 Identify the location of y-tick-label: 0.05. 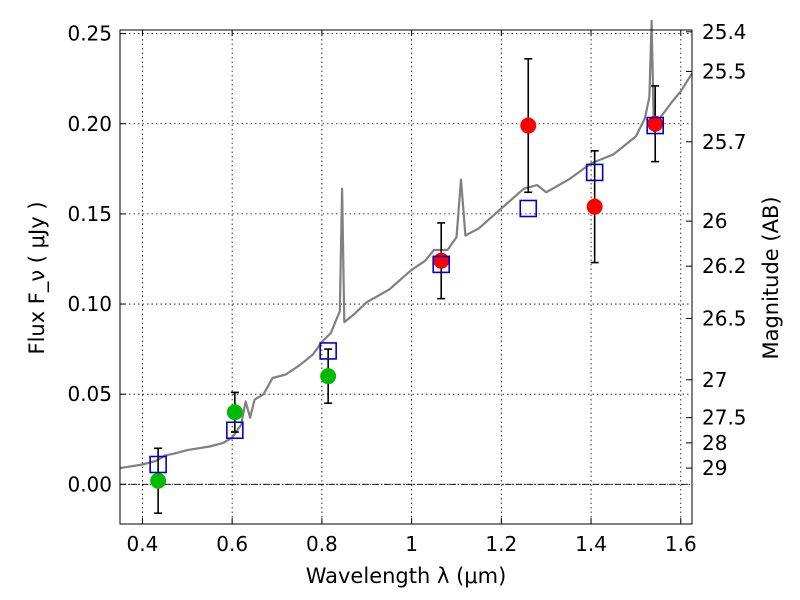
(89, 394).